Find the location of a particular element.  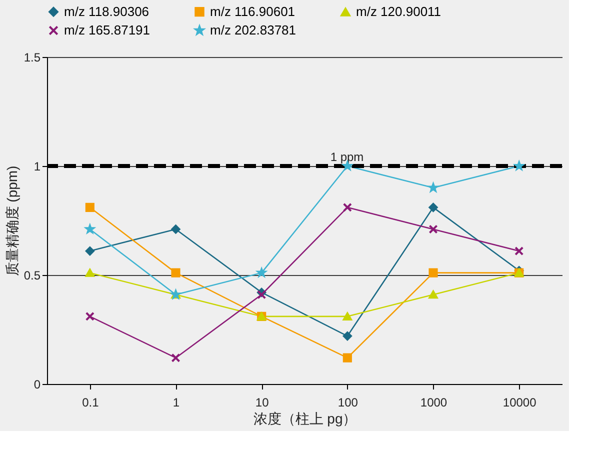

x-axis-title: 浓度（柱上 pg） is located at coordinates (305, 418).